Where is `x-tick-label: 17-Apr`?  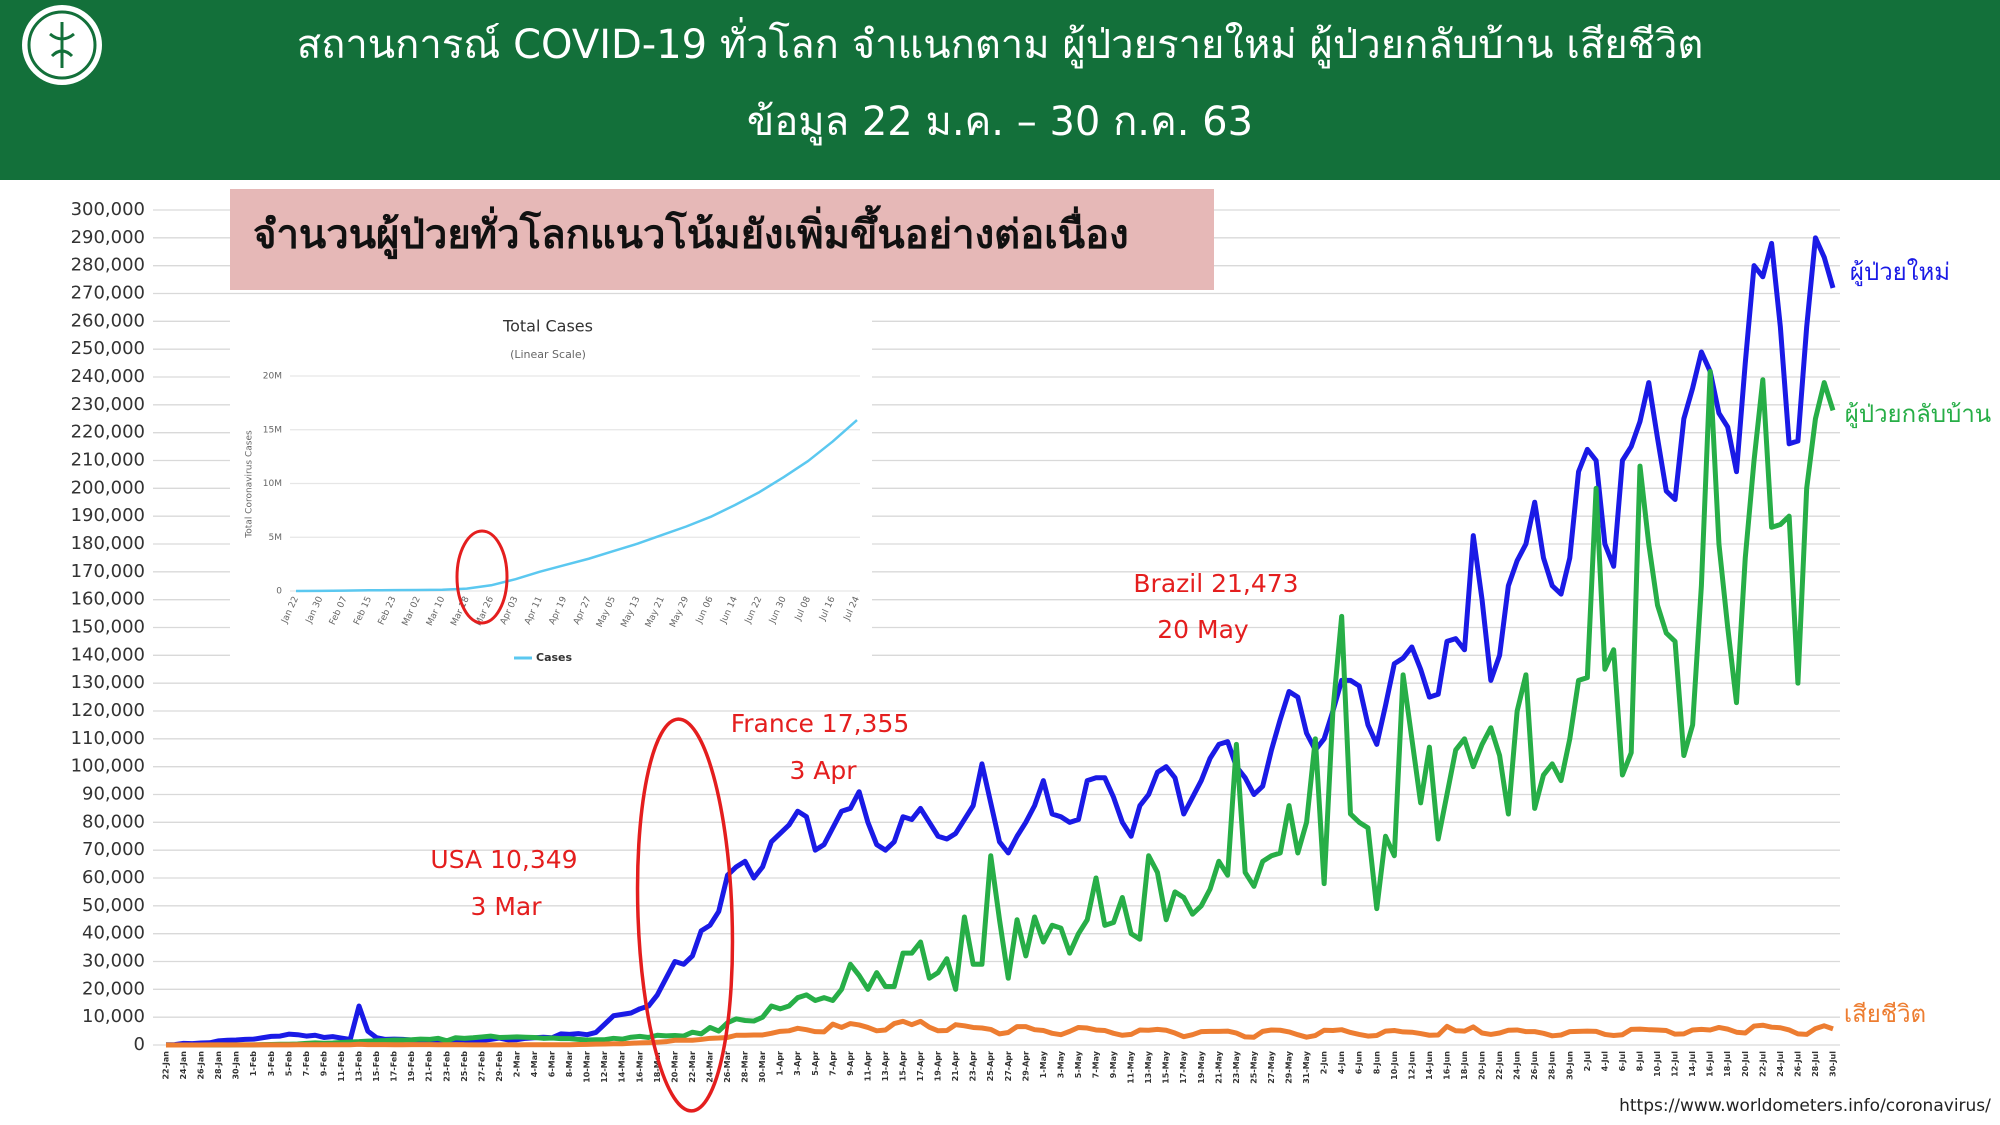
x-tick-label: 17-Apr is located at coordinates (920, 1066).